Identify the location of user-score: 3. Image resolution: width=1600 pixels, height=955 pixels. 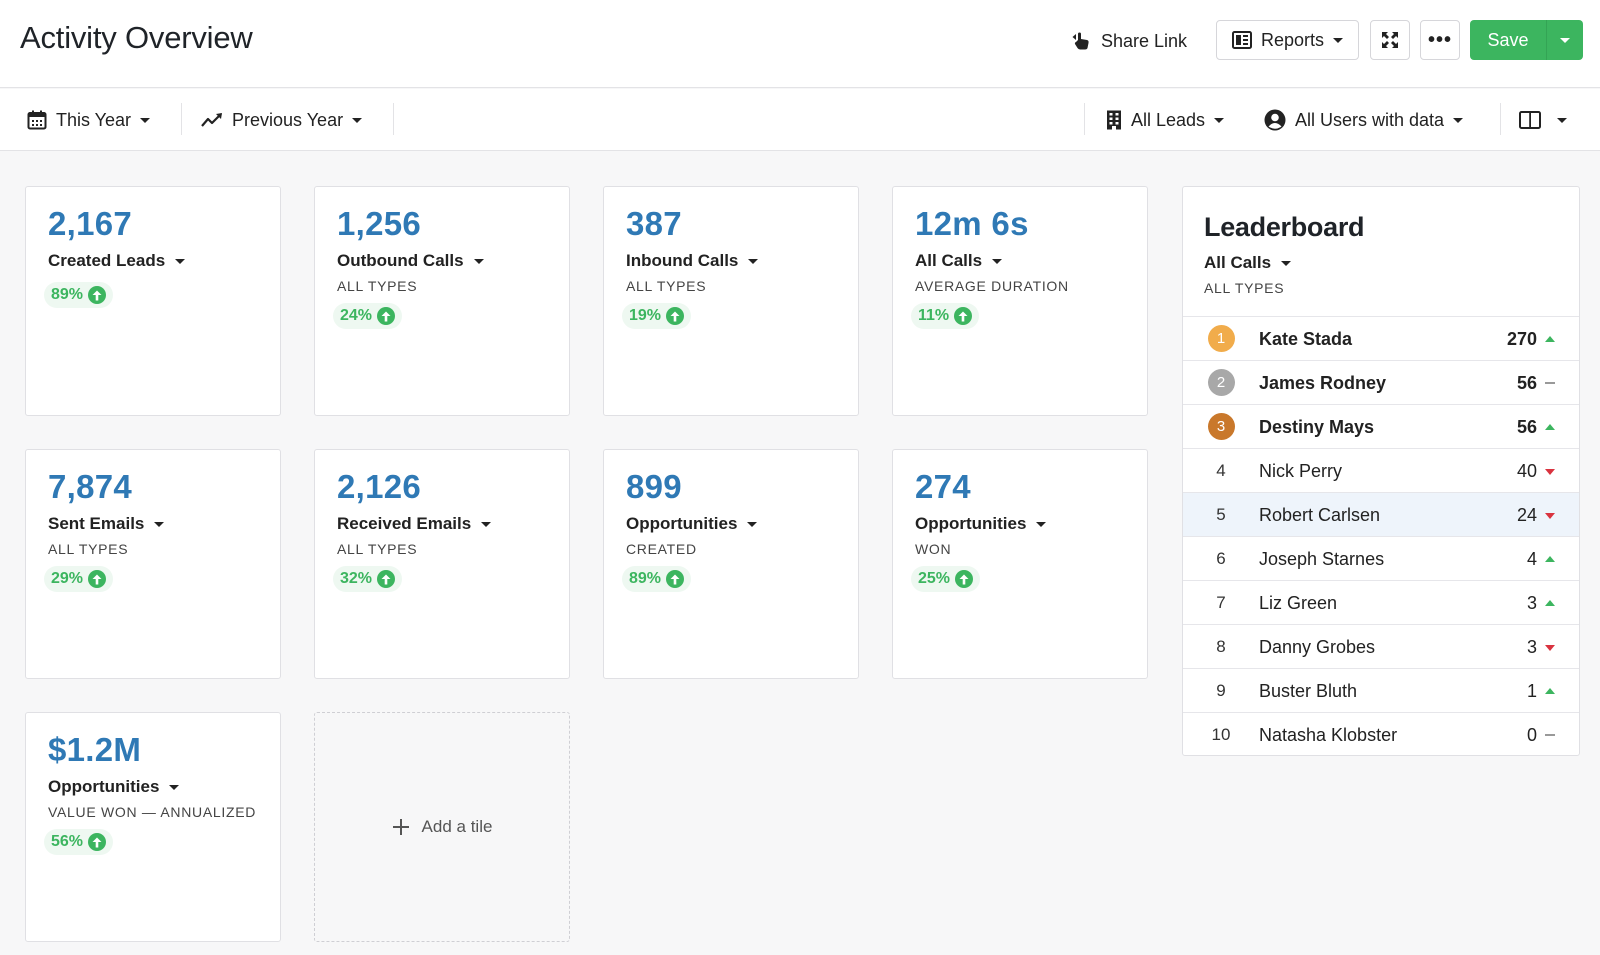
(1531, 602).